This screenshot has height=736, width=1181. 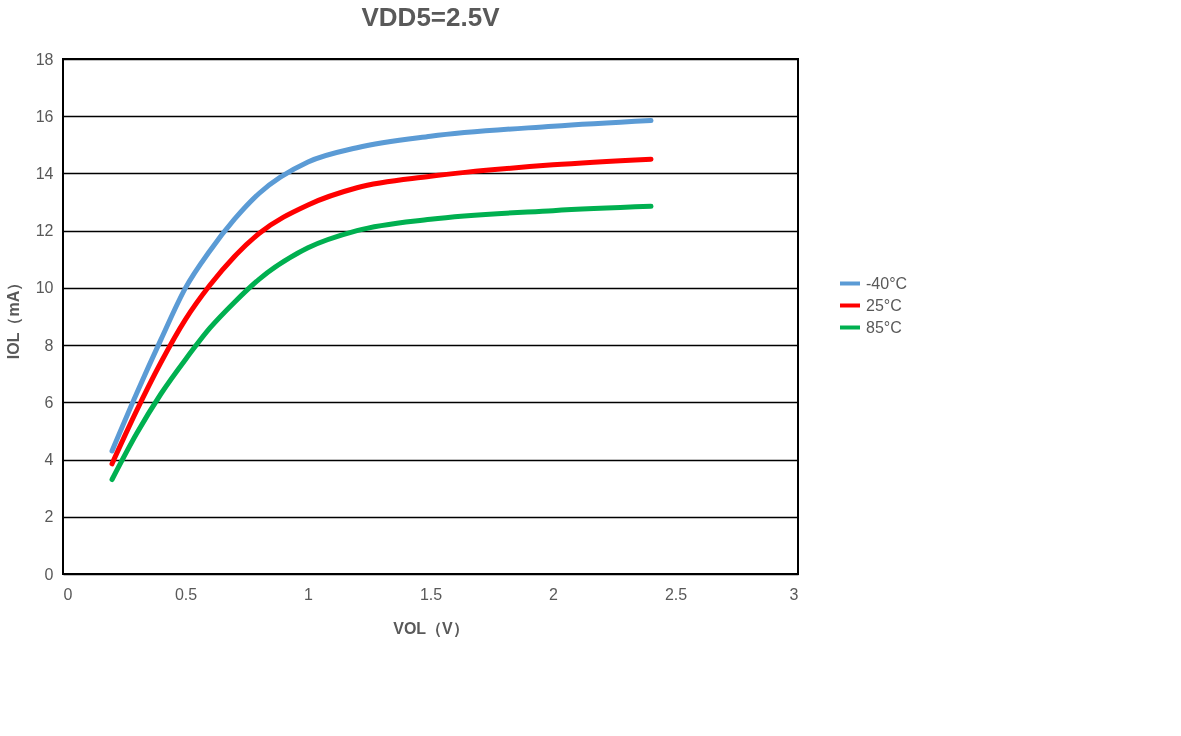 What do you see at coordinates (44, 288) in the screenshot?
I see `y-tick-label: 10` at bounding box center [44, 288].